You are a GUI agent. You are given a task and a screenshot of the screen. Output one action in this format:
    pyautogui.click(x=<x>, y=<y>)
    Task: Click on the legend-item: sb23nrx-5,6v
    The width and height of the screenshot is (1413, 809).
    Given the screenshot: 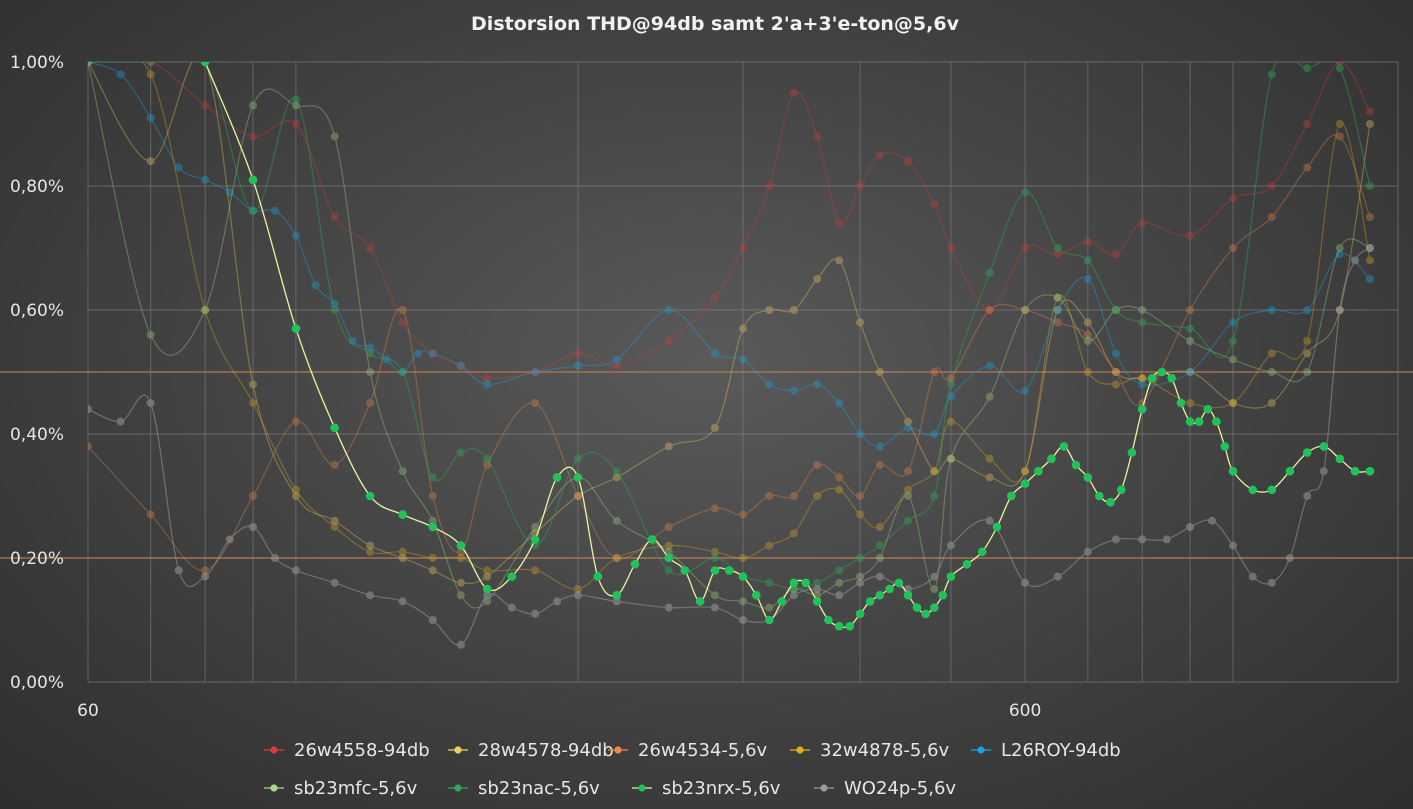 What is the action you would take?
    pyautogui.click(x=706, y=788)
    